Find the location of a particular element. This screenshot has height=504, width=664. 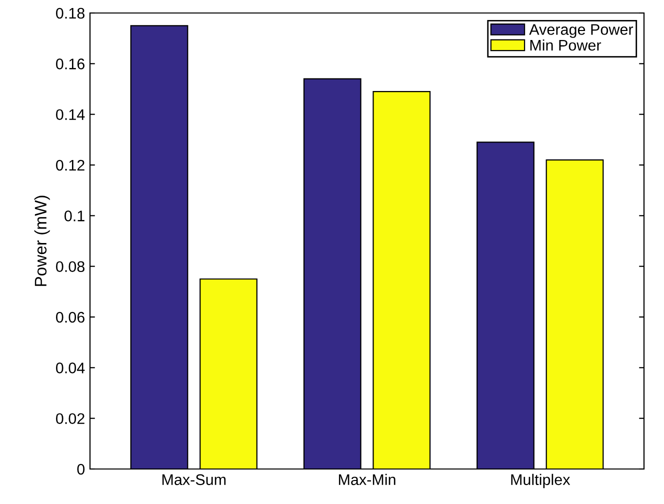

y-tick-label: 0.08 is located at coordinates (70, 266).